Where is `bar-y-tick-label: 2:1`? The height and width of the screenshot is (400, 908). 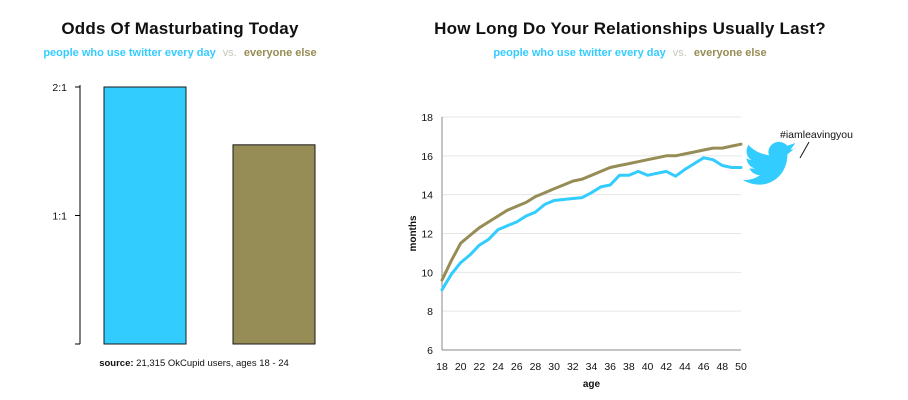
bar-y-tick-label: 2:1 is located at coordinates (59, 88).